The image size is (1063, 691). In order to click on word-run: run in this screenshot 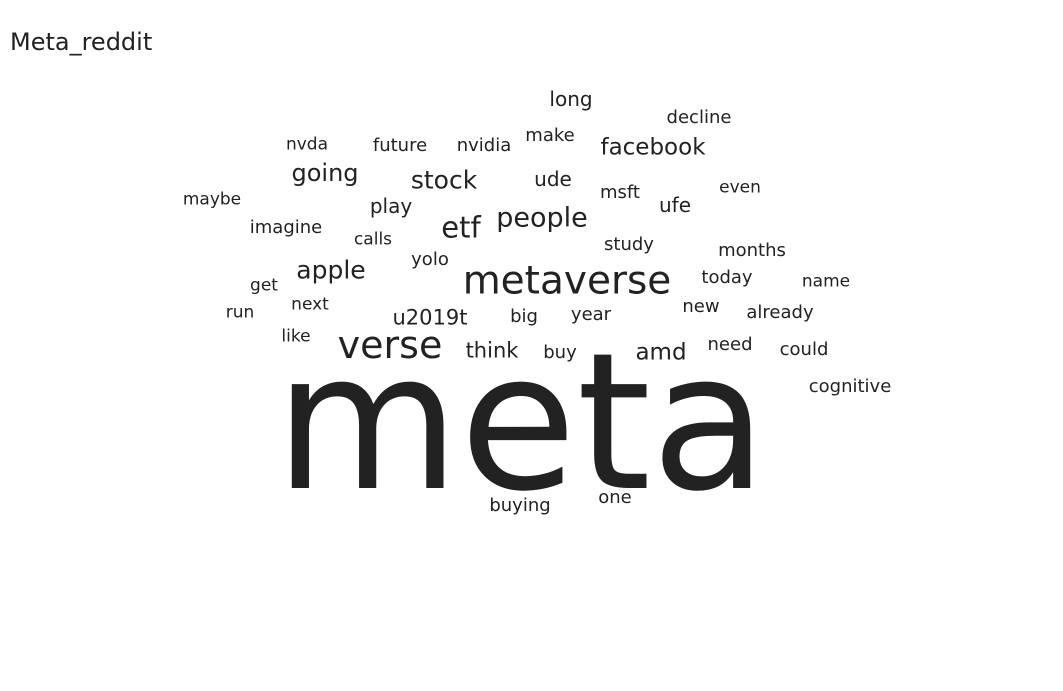, I will do `click(240, 312)`.